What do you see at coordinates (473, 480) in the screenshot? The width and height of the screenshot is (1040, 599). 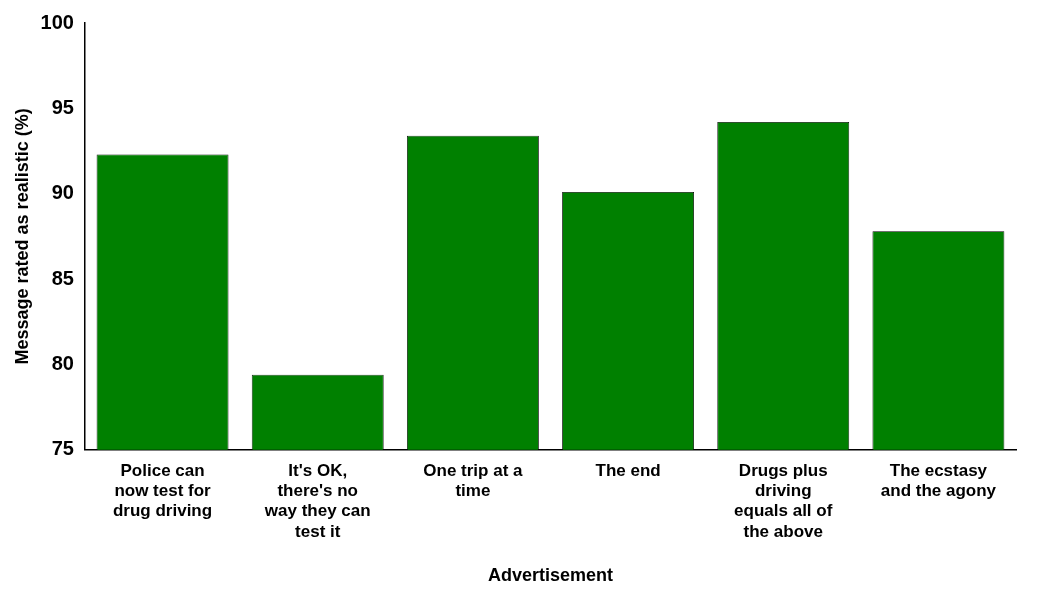 I see `x-tick-label: One trip at a time` at bounding box center [473, 480].